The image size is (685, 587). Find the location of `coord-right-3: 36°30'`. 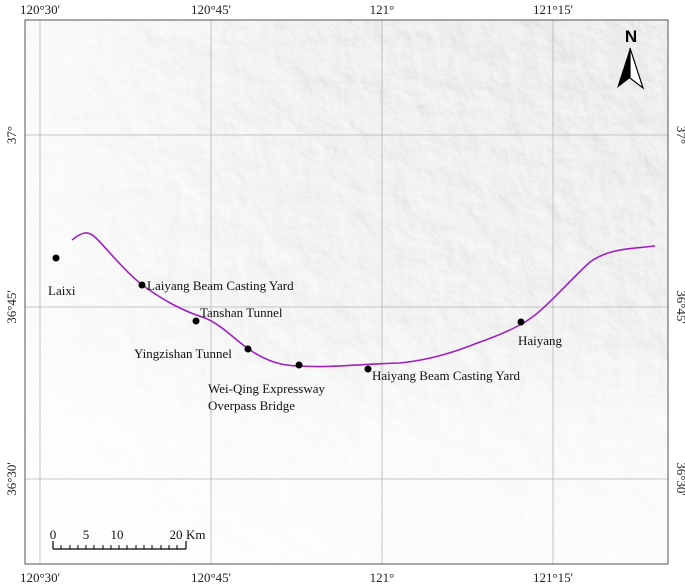

coord-right-3: 36°30' is located at coordinates (679, 479).